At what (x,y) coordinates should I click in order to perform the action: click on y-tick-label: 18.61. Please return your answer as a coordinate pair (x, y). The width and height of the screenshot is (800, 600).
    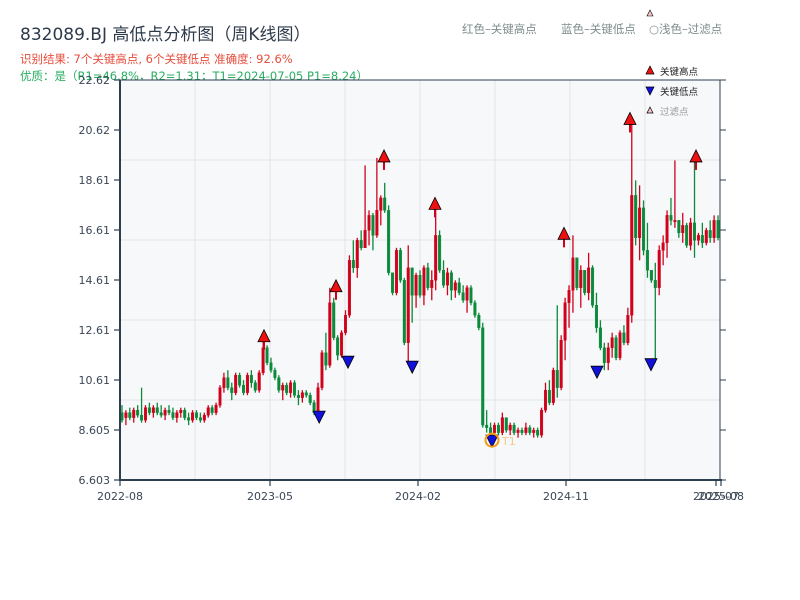
    Looking at the image, I should click on (95, 180).